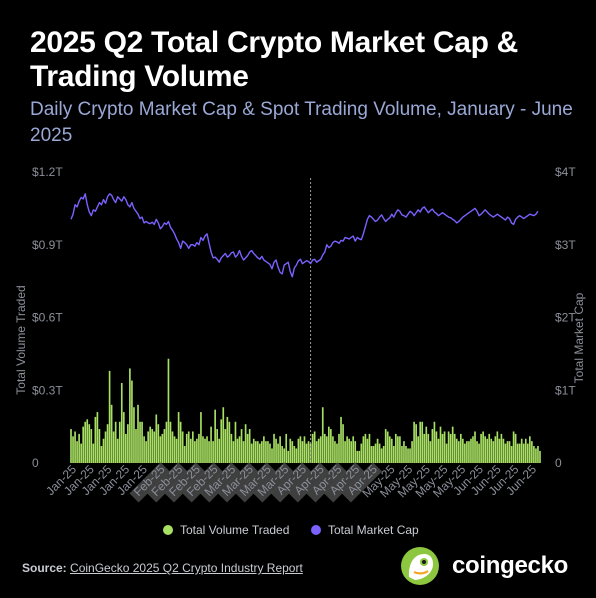  What do you see at coordinates (565, 390) in the screenshot?
I see `right-axis-tick: $1T` at bounding box center [565, 390].